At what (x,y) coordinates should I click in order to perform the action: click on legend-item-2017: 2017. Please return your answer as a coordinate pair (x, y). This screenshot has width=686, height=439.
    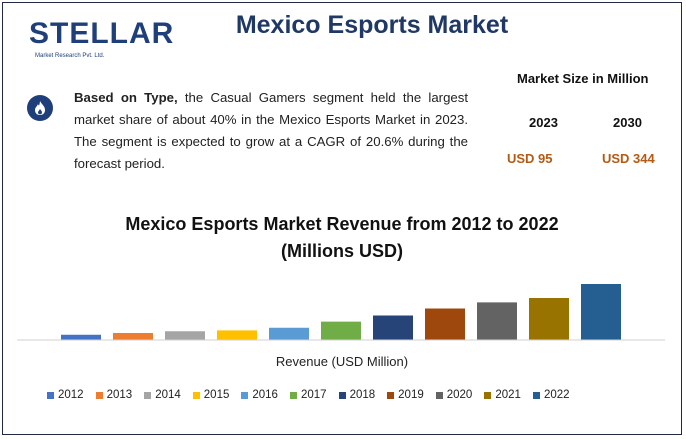
    Looking at the image, I should click on (308, 395).